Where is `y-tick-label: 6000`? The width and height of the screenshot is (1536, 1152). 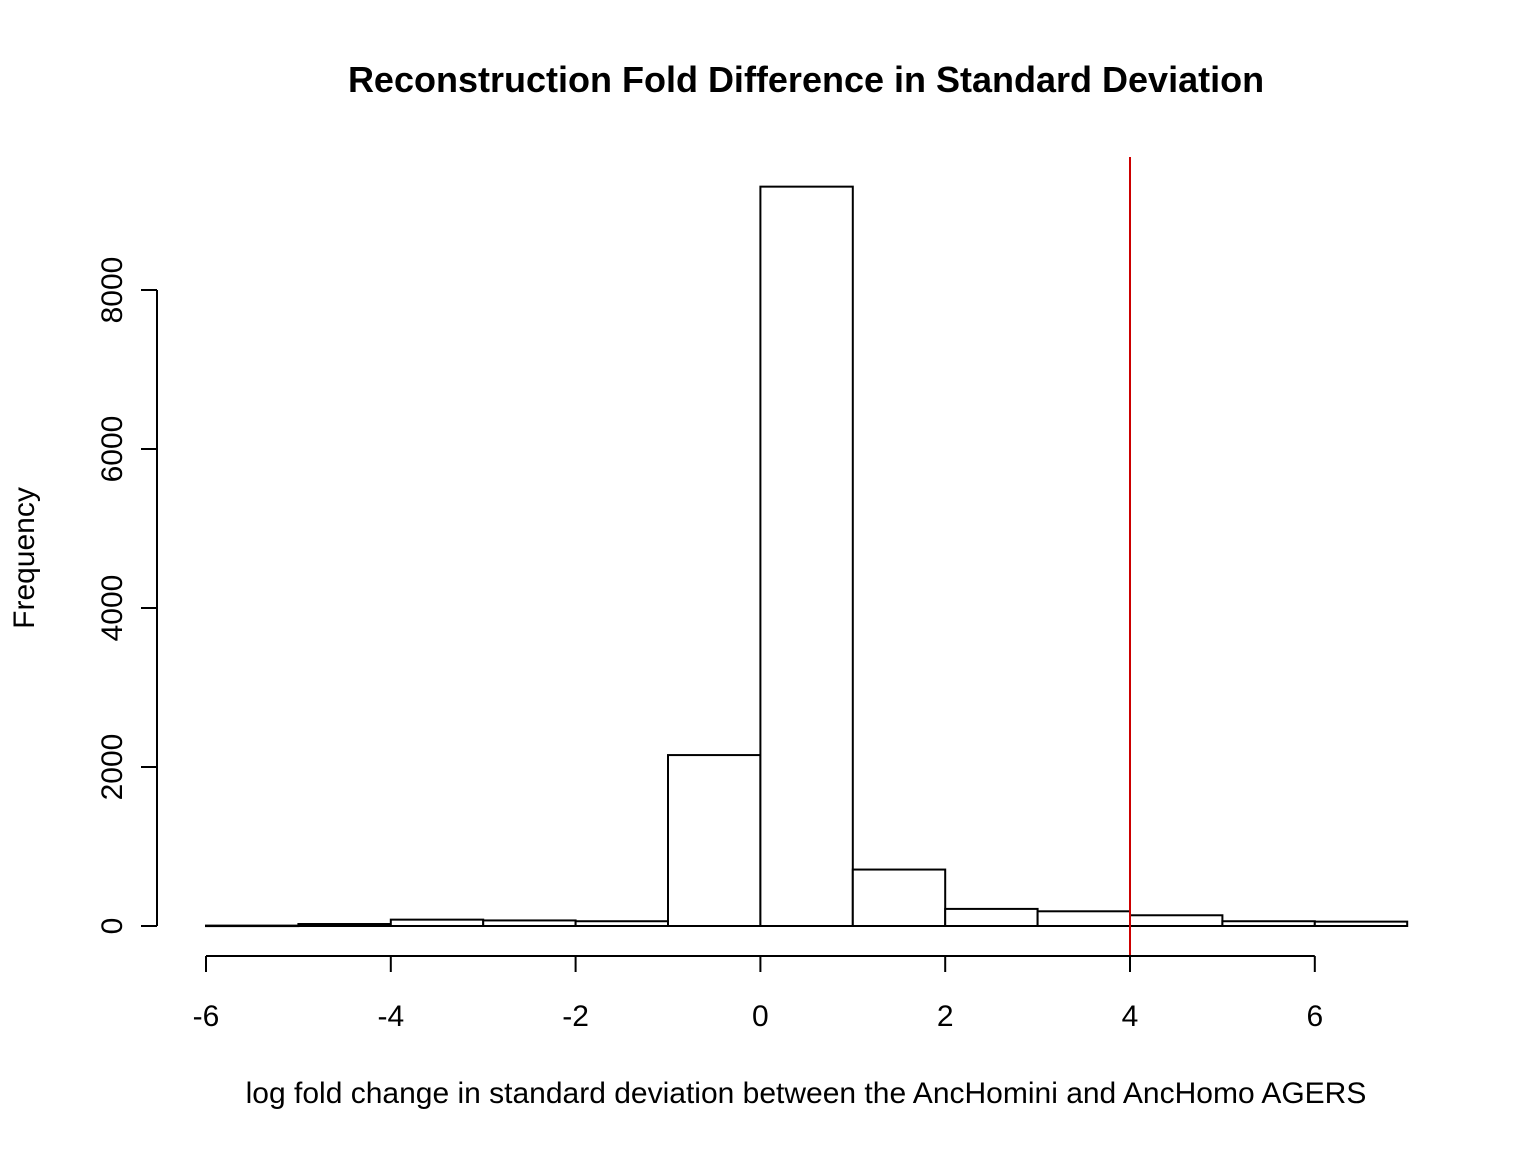 y-tick-label: 6000 is located at coordinates (112, 449).